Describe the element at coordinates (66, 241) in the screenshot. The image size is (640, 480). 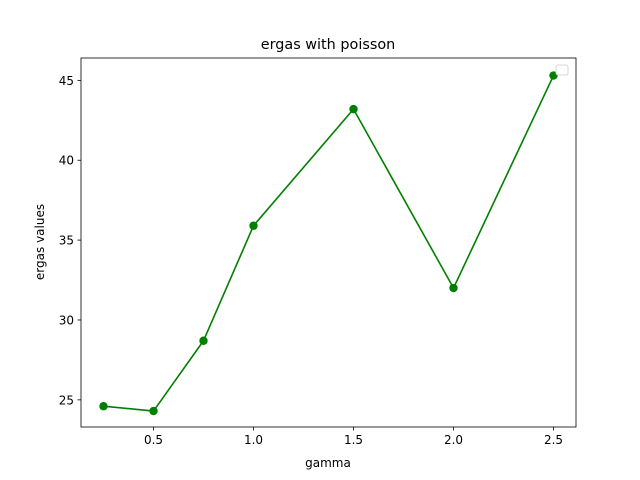
I see `y-tick-label: 35` at that location.